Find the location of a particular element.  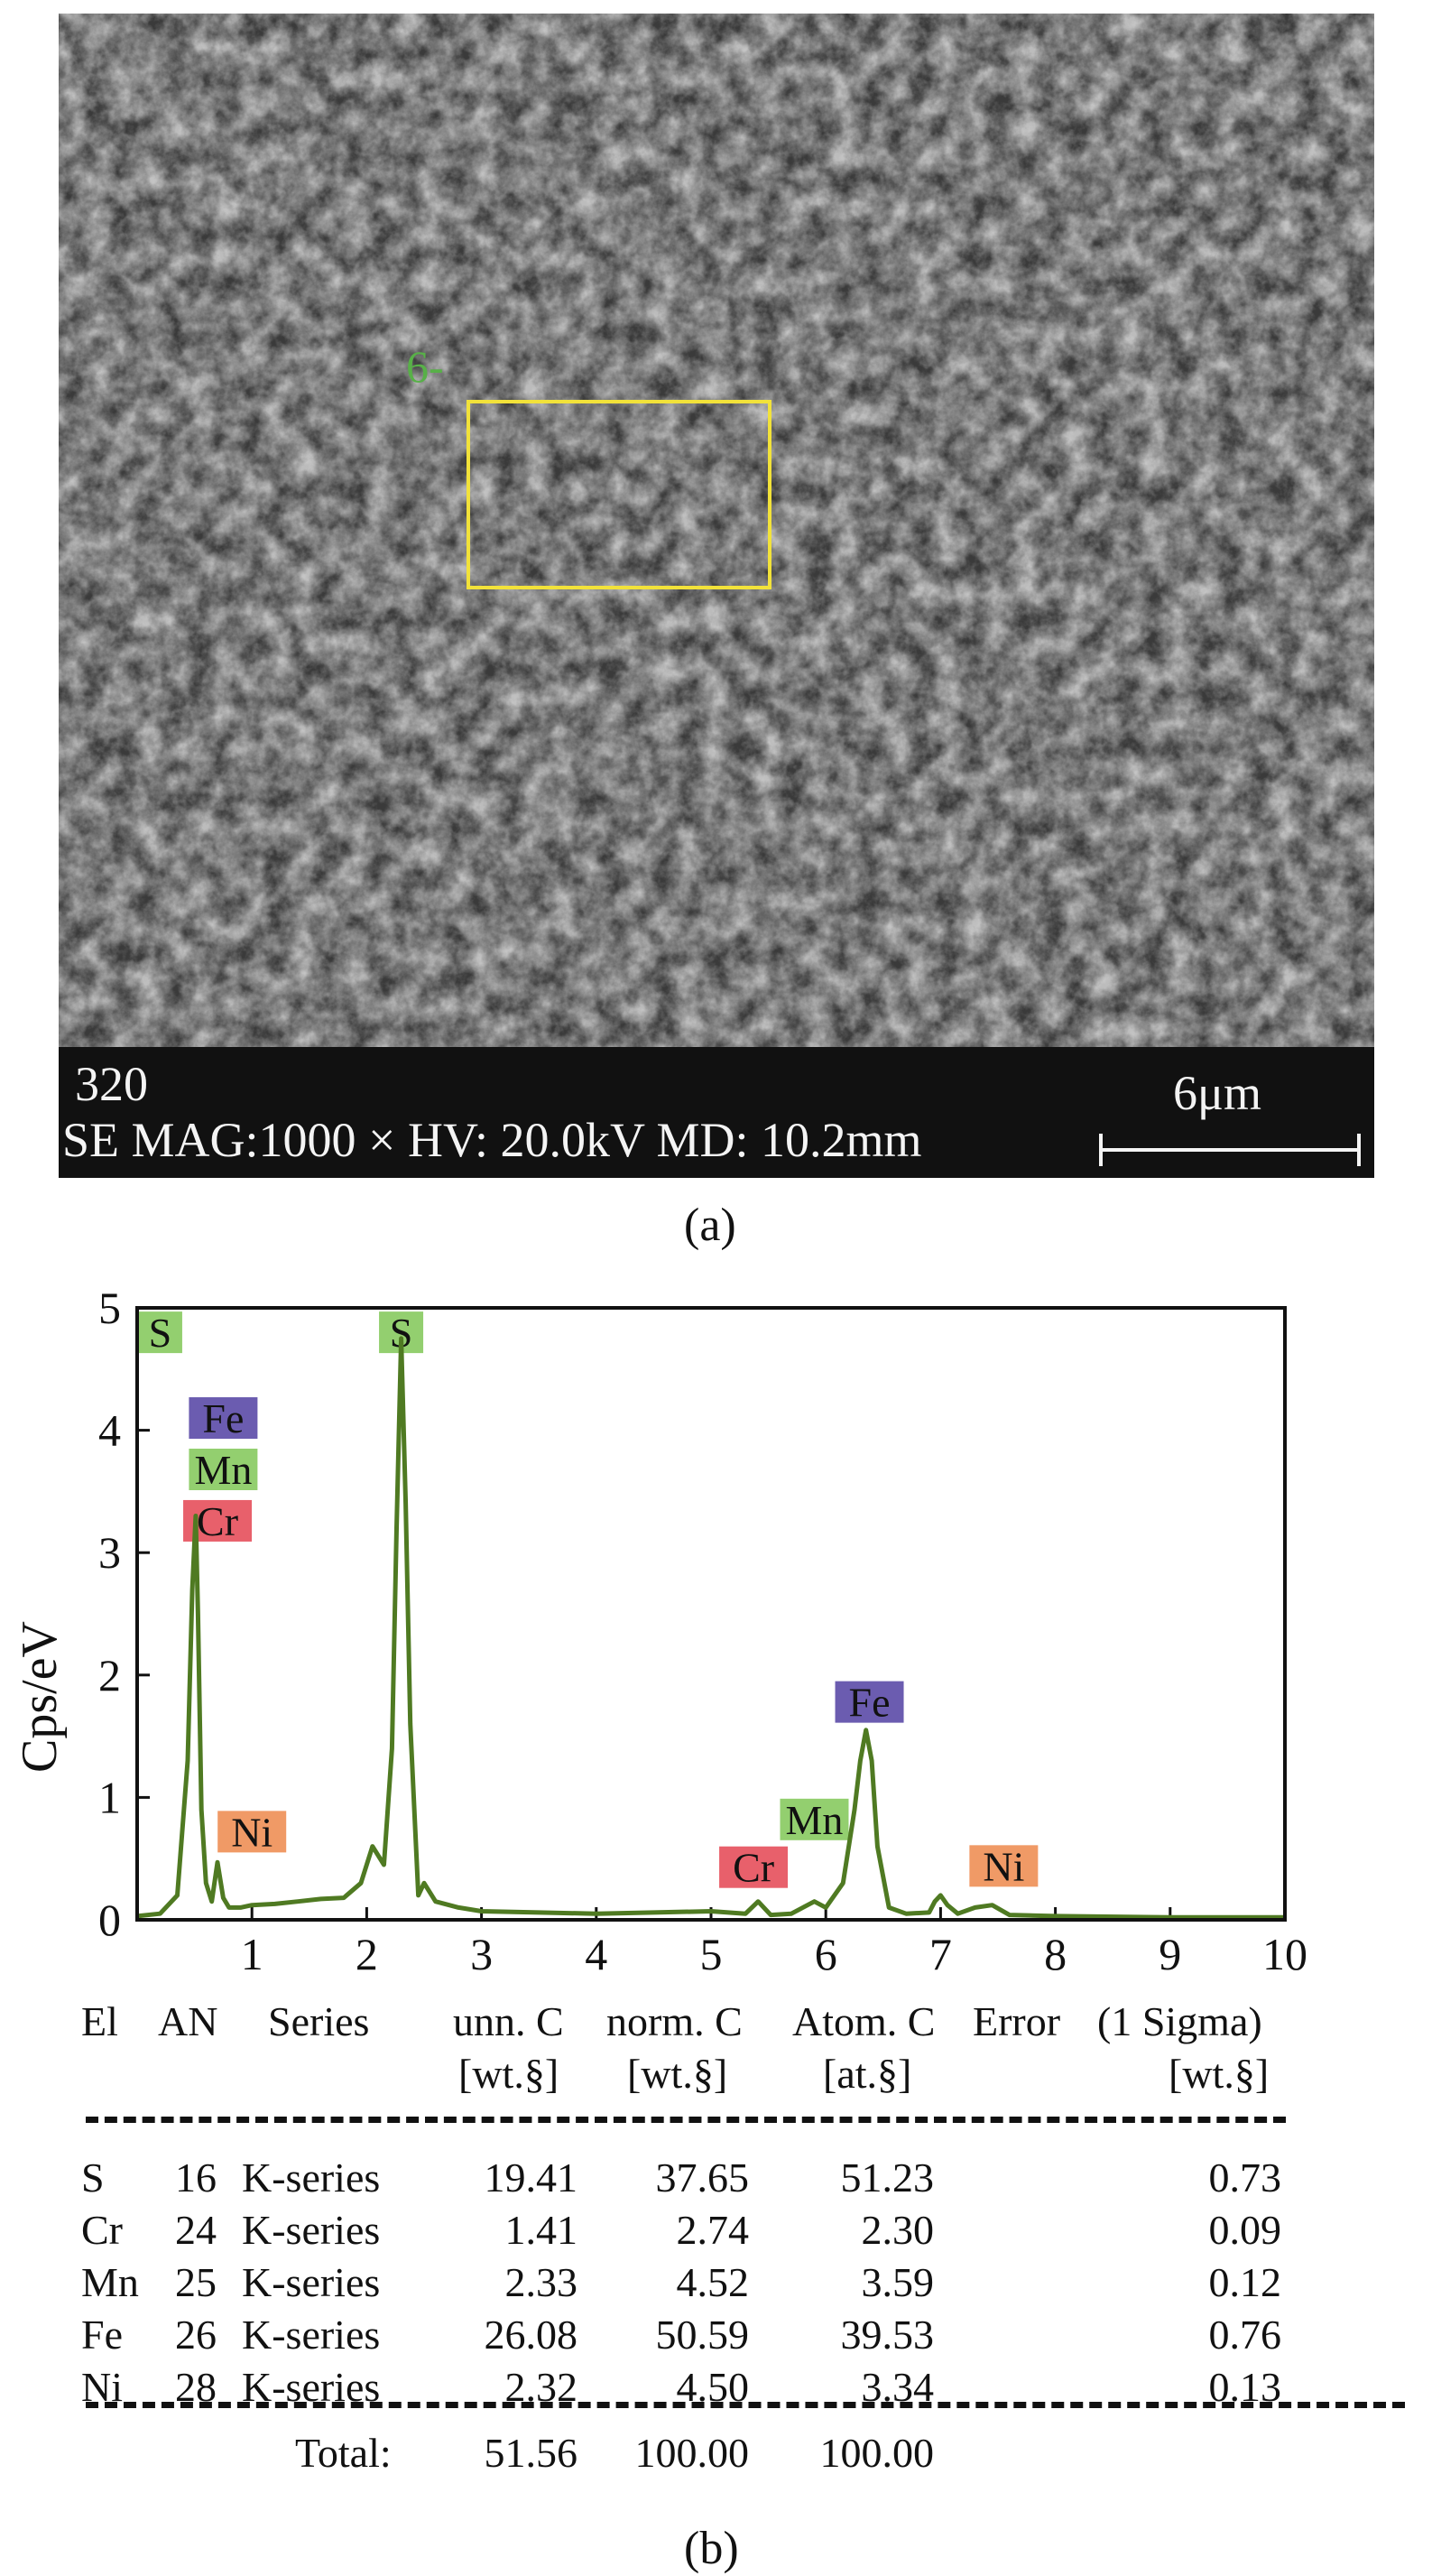

peak-label-text: S is located at coordinates (161, 1333).